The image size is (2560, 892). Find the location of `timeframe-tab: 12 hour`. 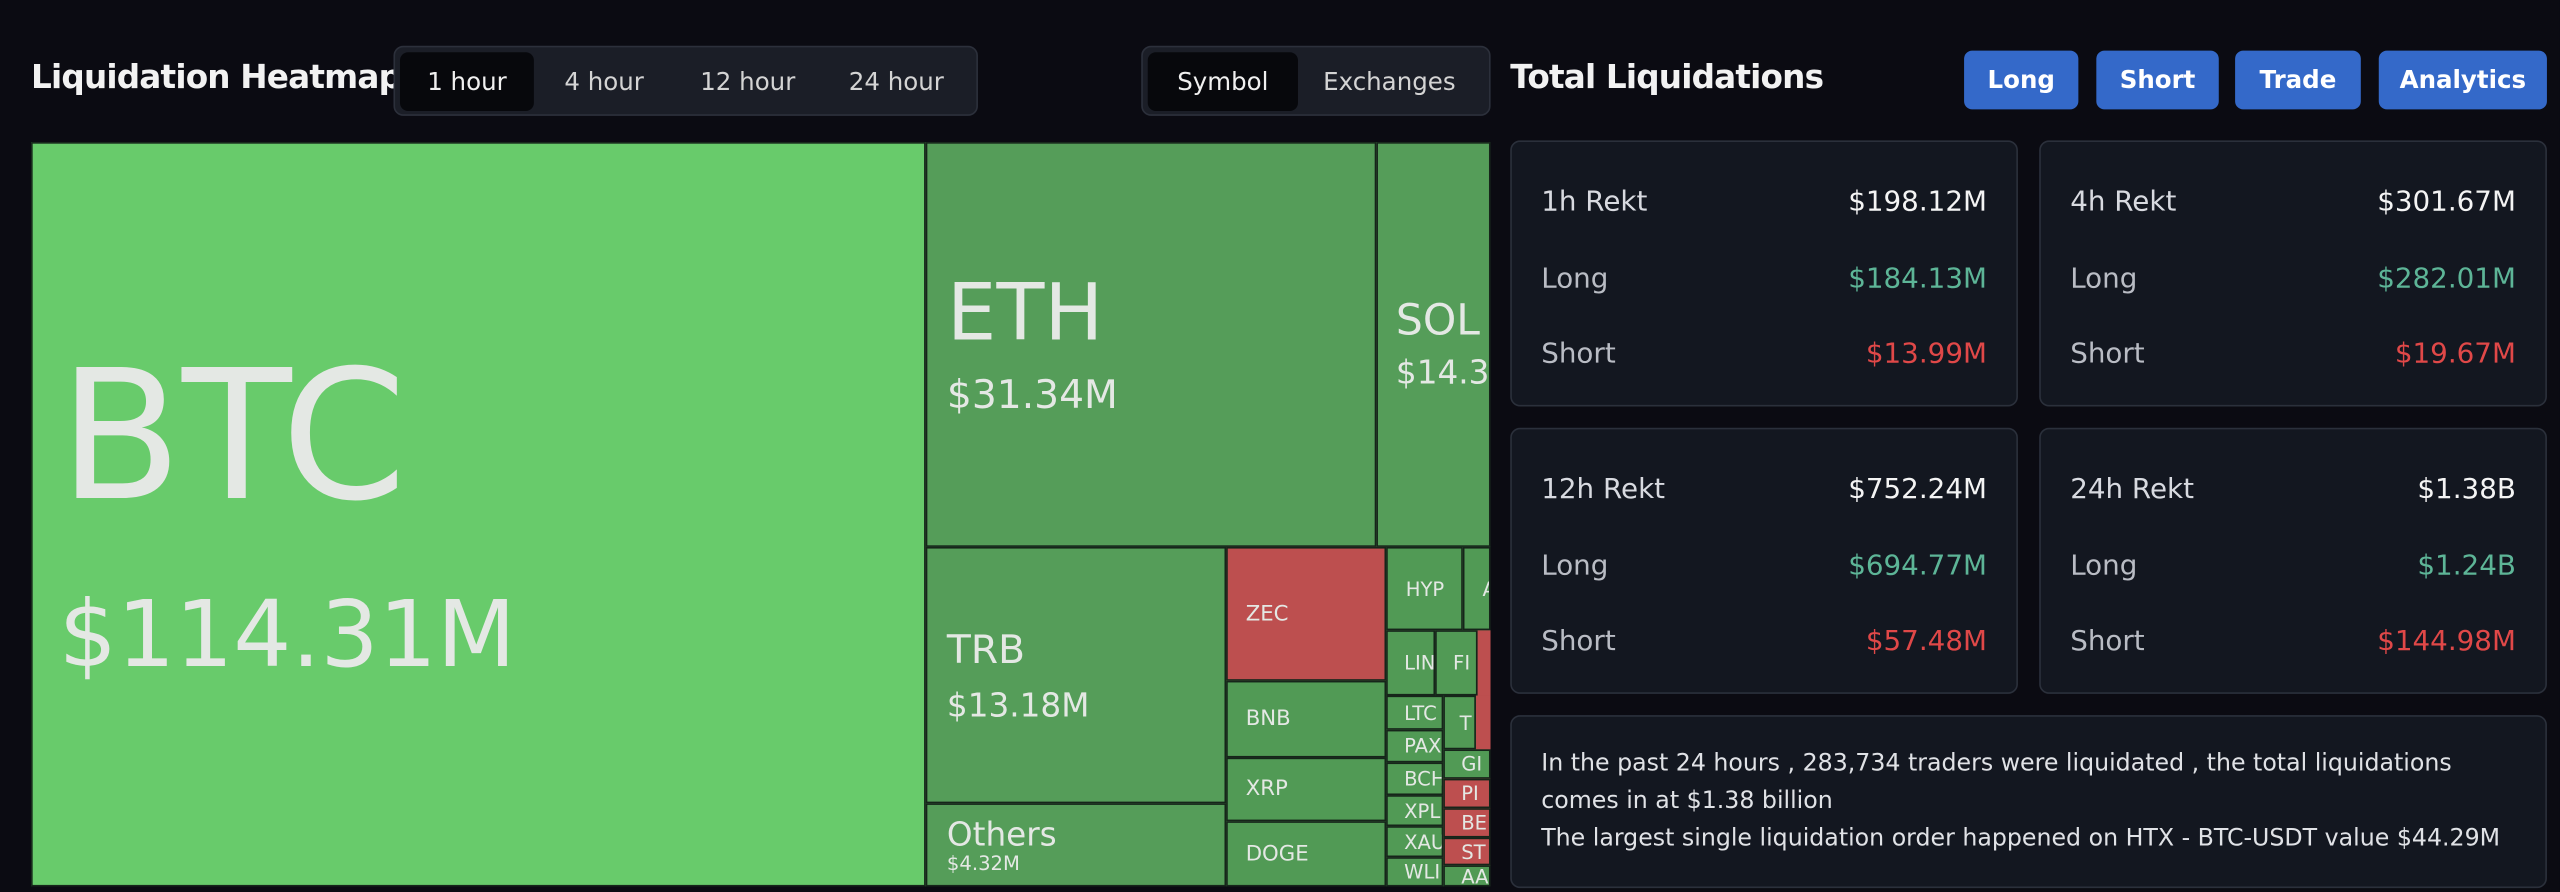

timeframe-tab: 12 hour is located at coordinates (748, 81).